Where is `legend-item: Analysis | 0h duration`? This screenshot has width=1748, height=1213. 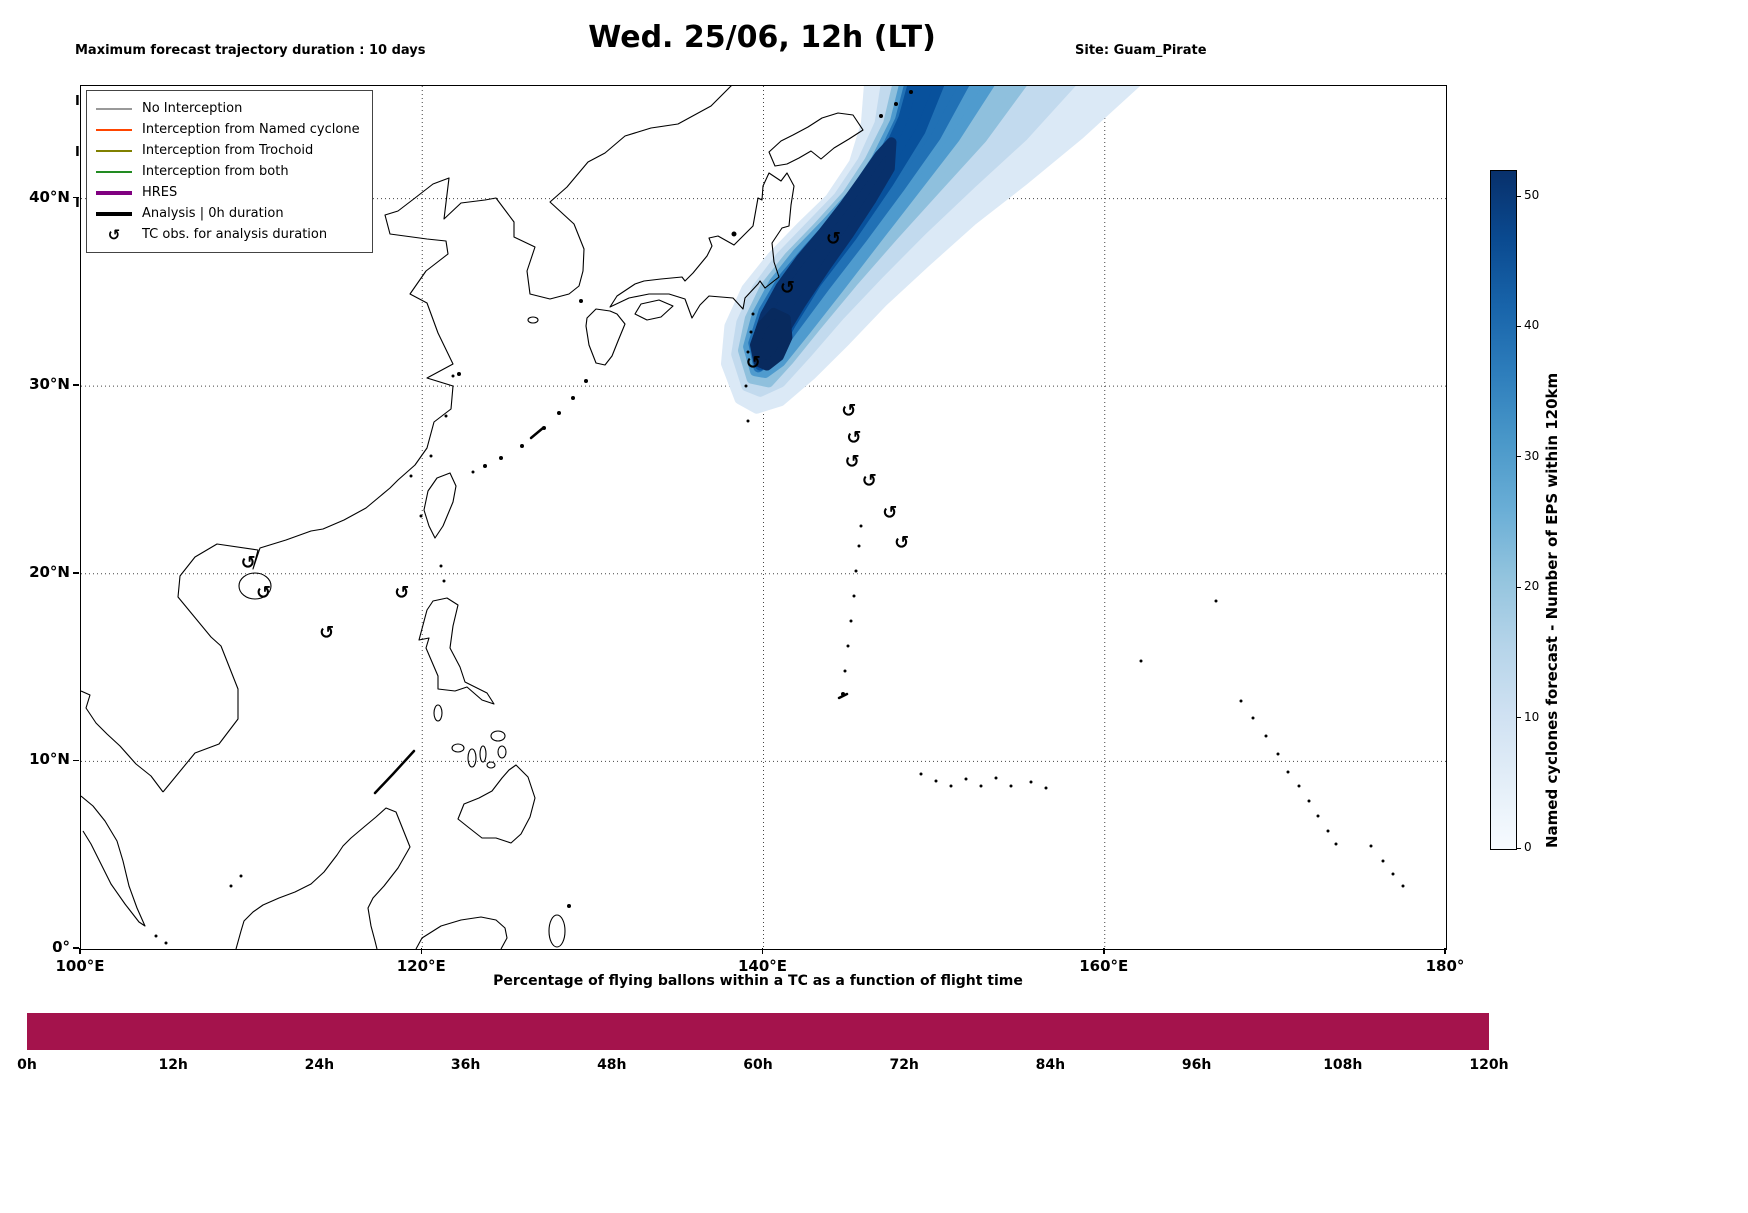
legend-item: Analysis | 0h duration is located at coordinates (228, 213).